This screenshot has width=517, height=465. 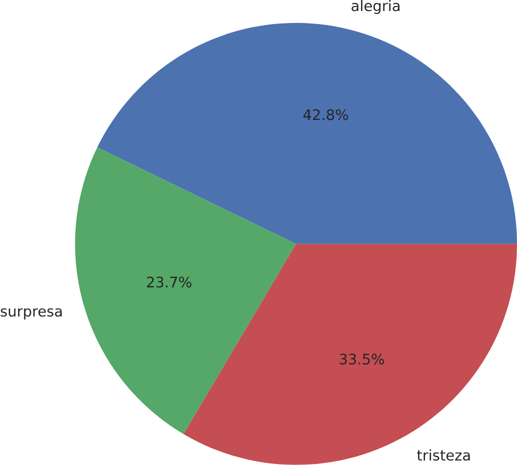 I want to click on data-label: 33.5%, so click(x=362, y=359).